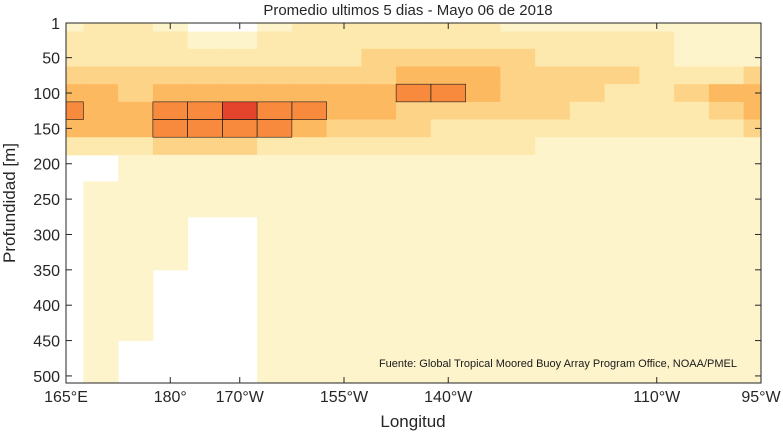 The image size is (783, 432). Describe the element at coordinates (266, 110) in the screenshot. I see `contour-outlines` at that location.